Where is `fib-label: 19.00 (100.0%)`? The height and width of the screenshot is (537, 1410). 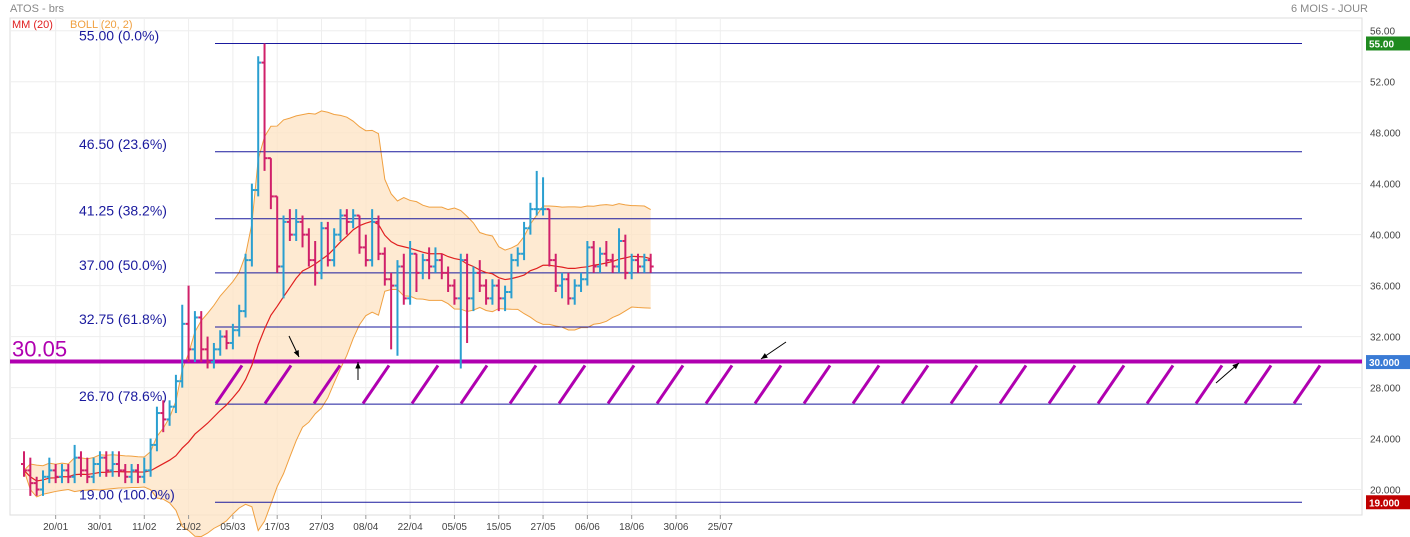 fib-label: 19.00 (100.0%) is located at coordinates (127, 494).